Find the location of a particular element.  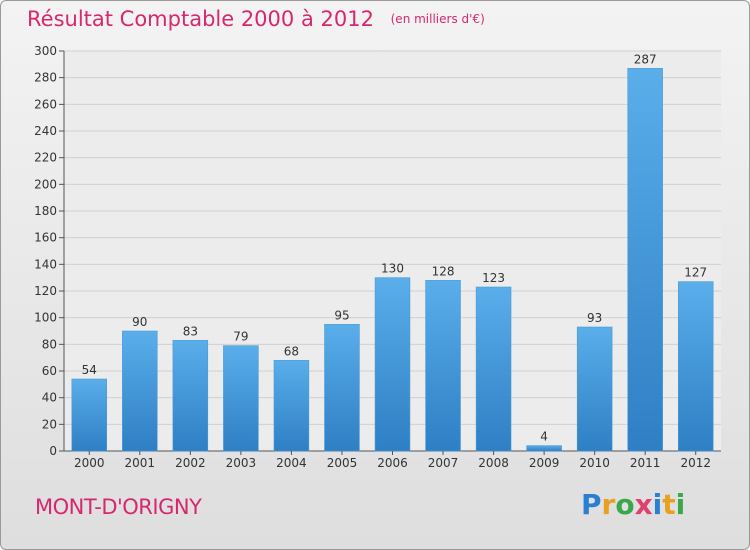

y-tick-label: 260 is located at coordinates (45, 104).